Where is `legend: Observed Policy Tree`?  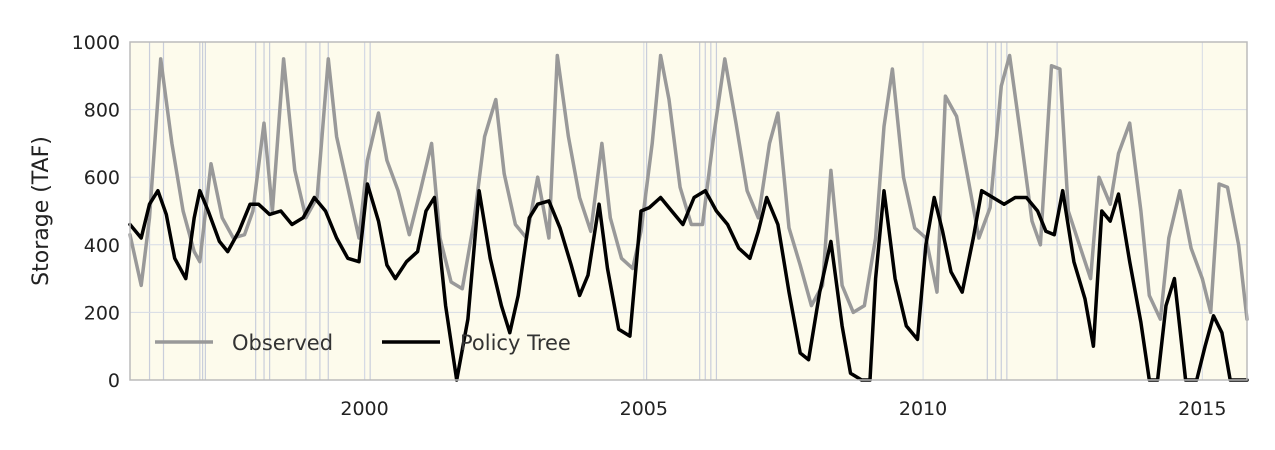
legend: Observed Policy Tree is located at coordinates (363, 343).